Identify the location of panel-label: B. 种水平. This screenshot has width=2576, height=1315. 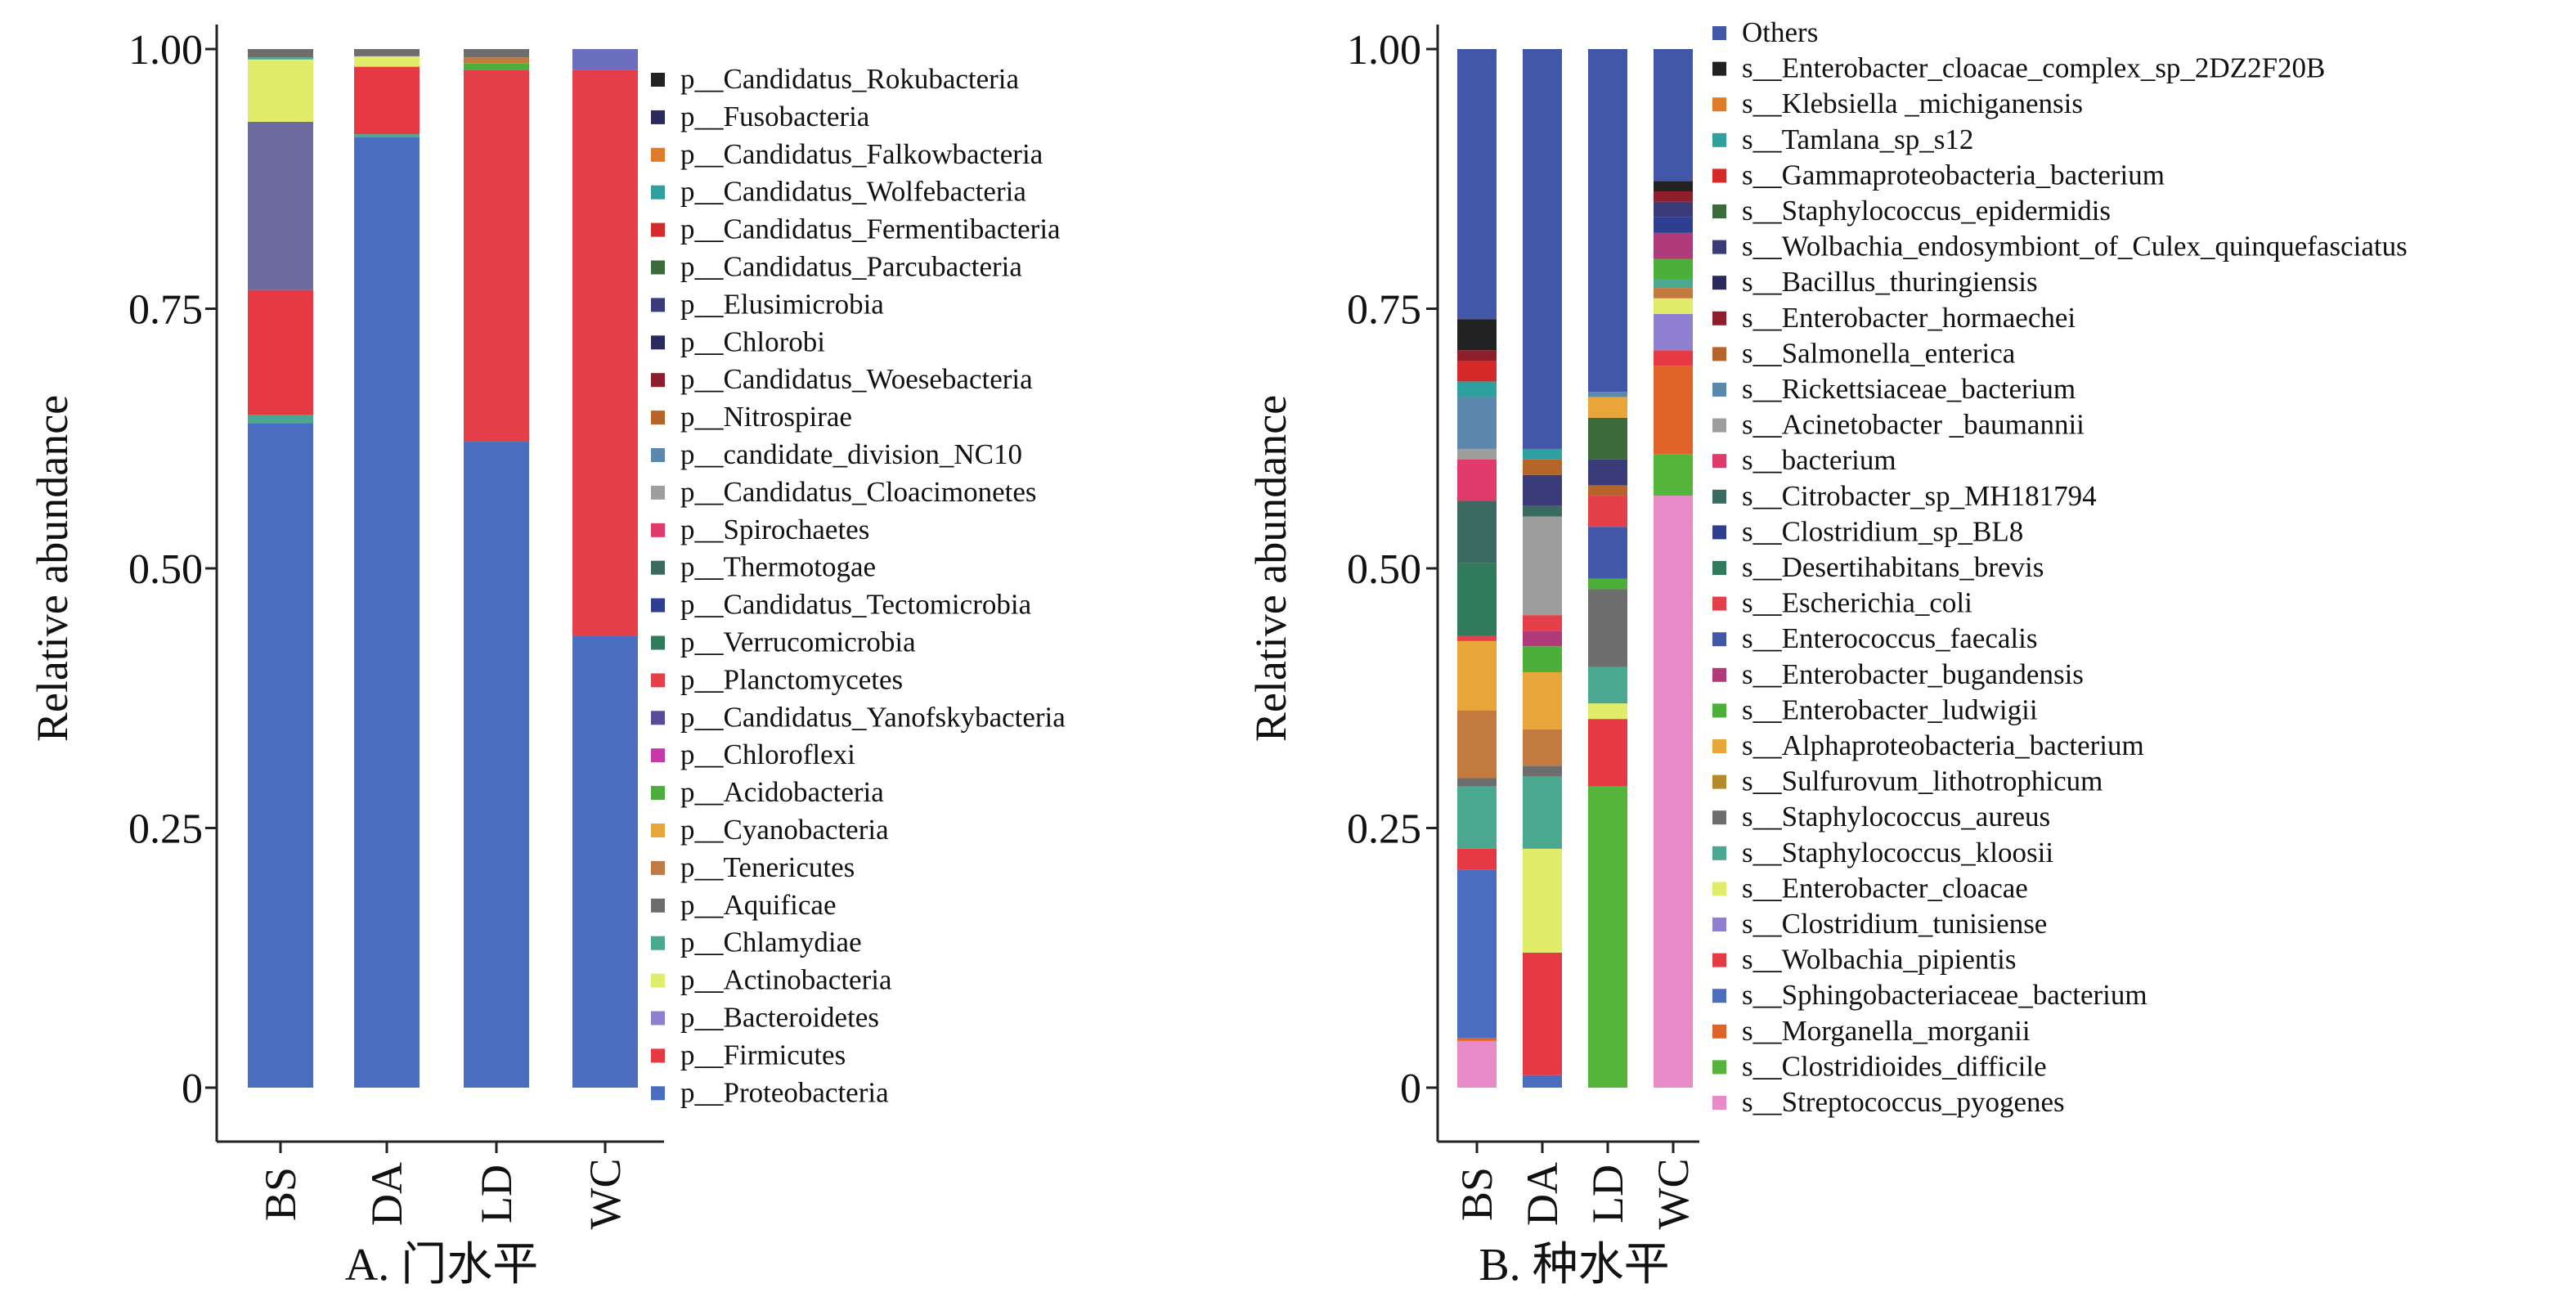
(1574, 1265).